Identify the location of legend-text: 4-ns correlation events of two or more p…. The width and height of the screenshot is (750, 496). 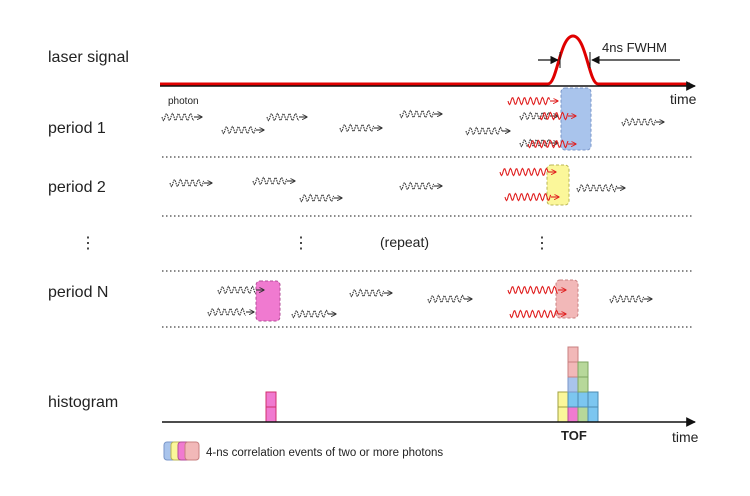
(324, 453).